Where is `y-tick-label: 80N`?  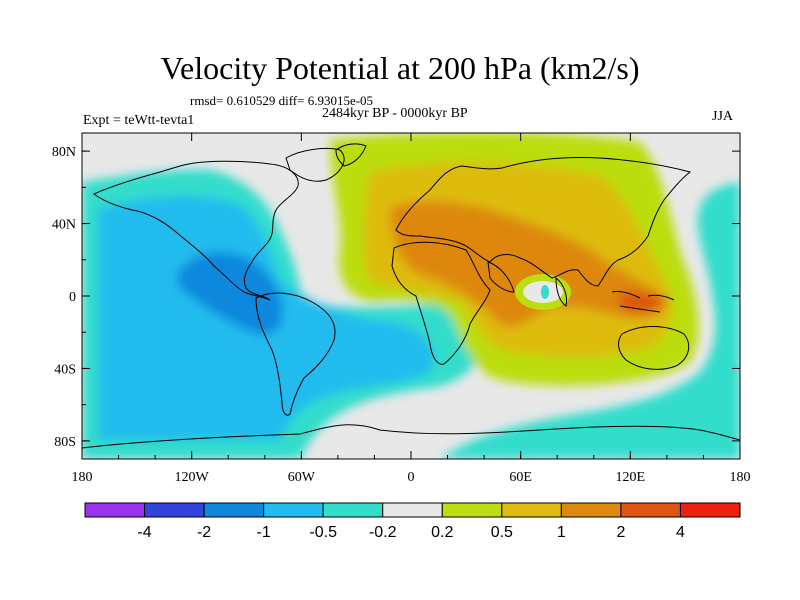
y-tick-label: 80N is located at coordinates (64, 152).